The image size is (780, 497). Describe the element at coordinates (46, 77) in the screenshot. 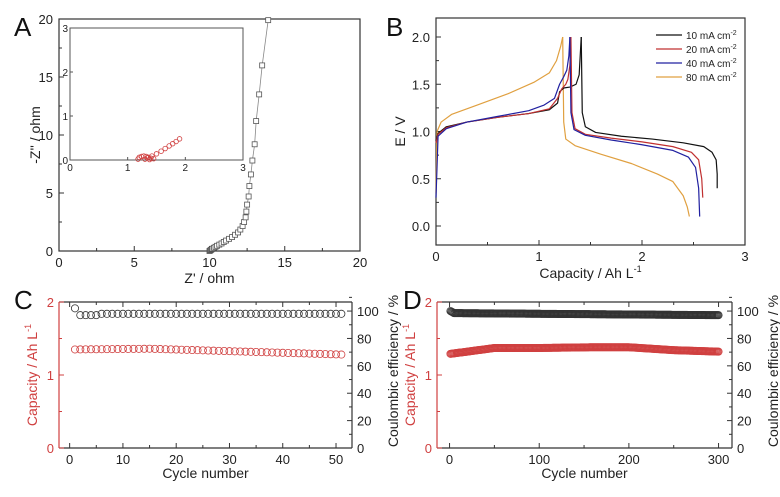

I see `y-tick-label: 15` at that location.